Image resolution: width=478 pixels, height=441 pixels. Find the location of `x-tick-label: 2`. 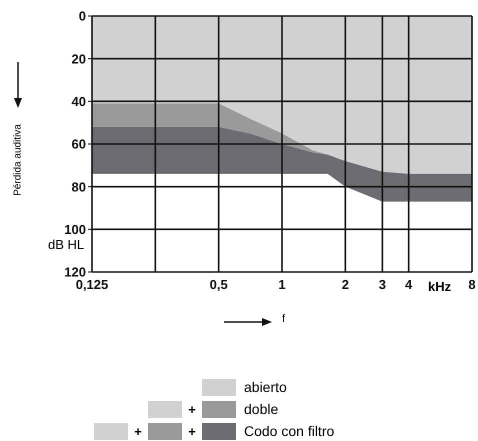

x-tick-label: 2 is located at coordinates (345, 284).